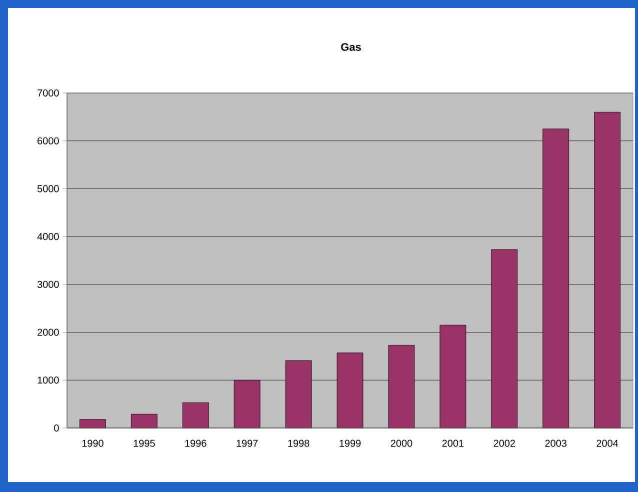  Describe the element at coordinates (555, 443) in the screenshot. I see `x-tick-label: 2003` at that location.